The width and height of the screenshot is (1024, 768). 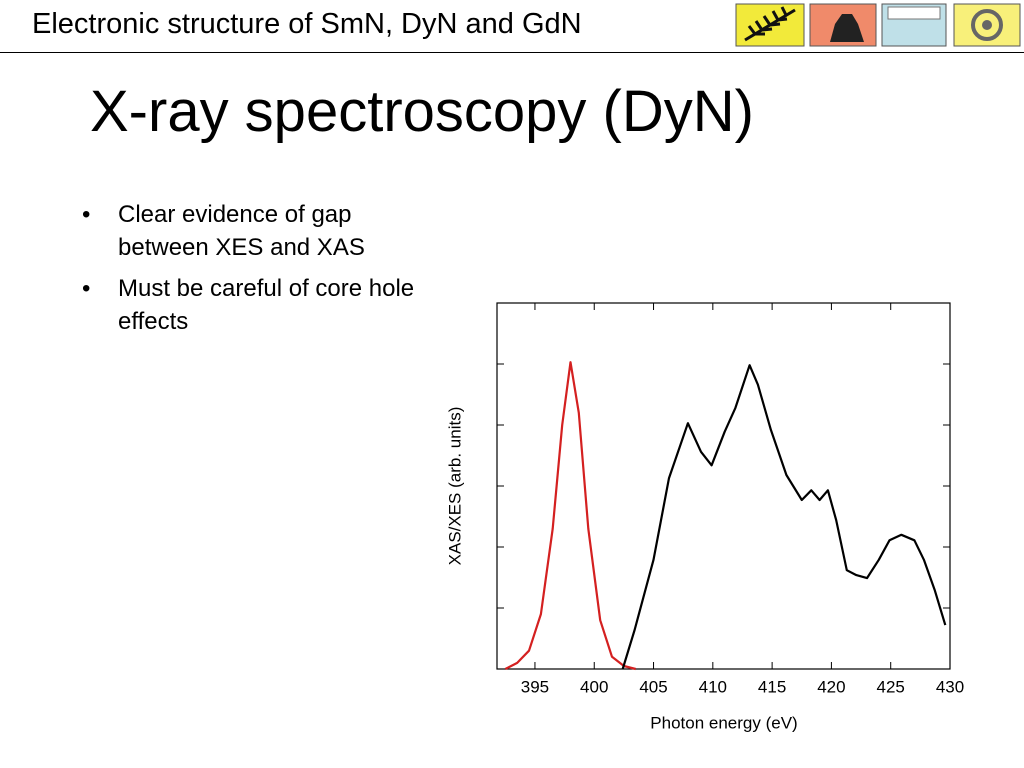 What do you see at coordinates (878, 25) in the screenshot?
I see `logos` at bounding box center [878, 25].